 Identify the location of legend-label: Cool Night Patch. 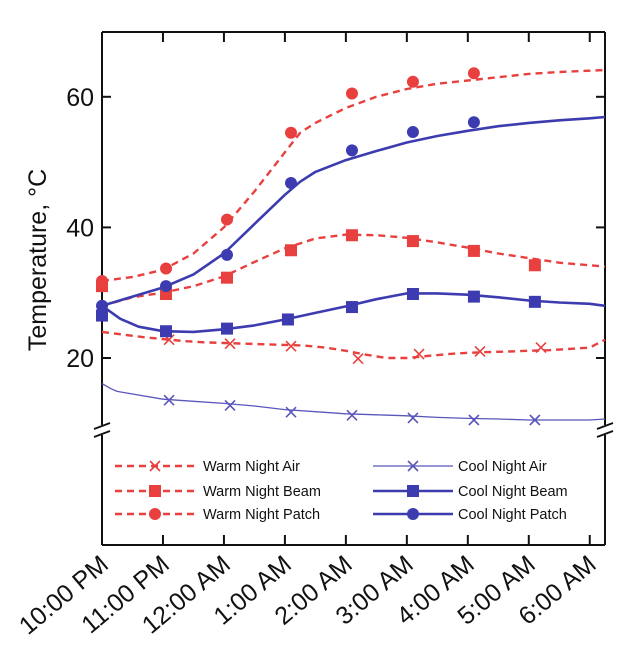
(512, 515).